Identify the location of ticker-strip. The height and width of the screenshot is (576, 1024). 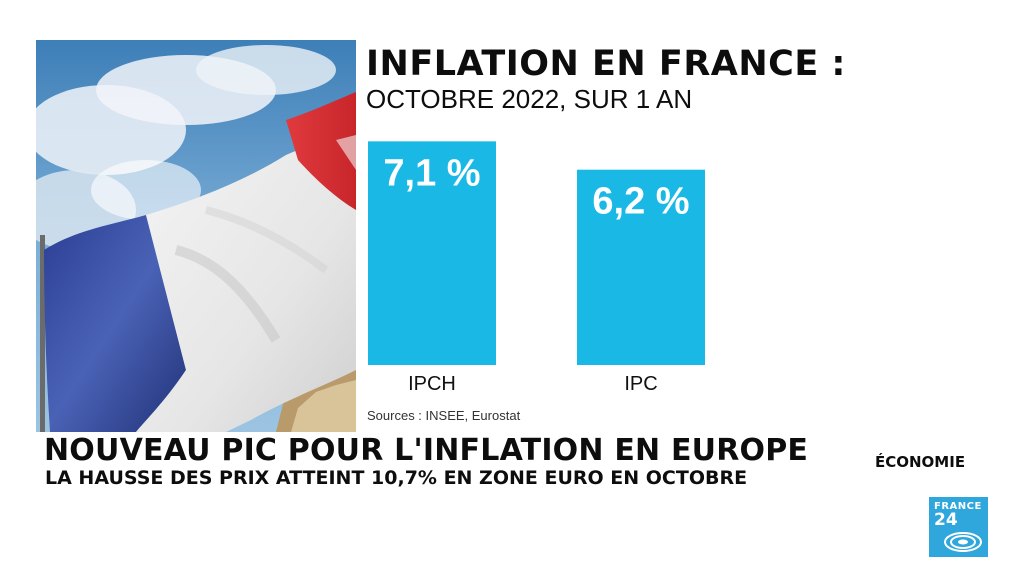
(481, 527).